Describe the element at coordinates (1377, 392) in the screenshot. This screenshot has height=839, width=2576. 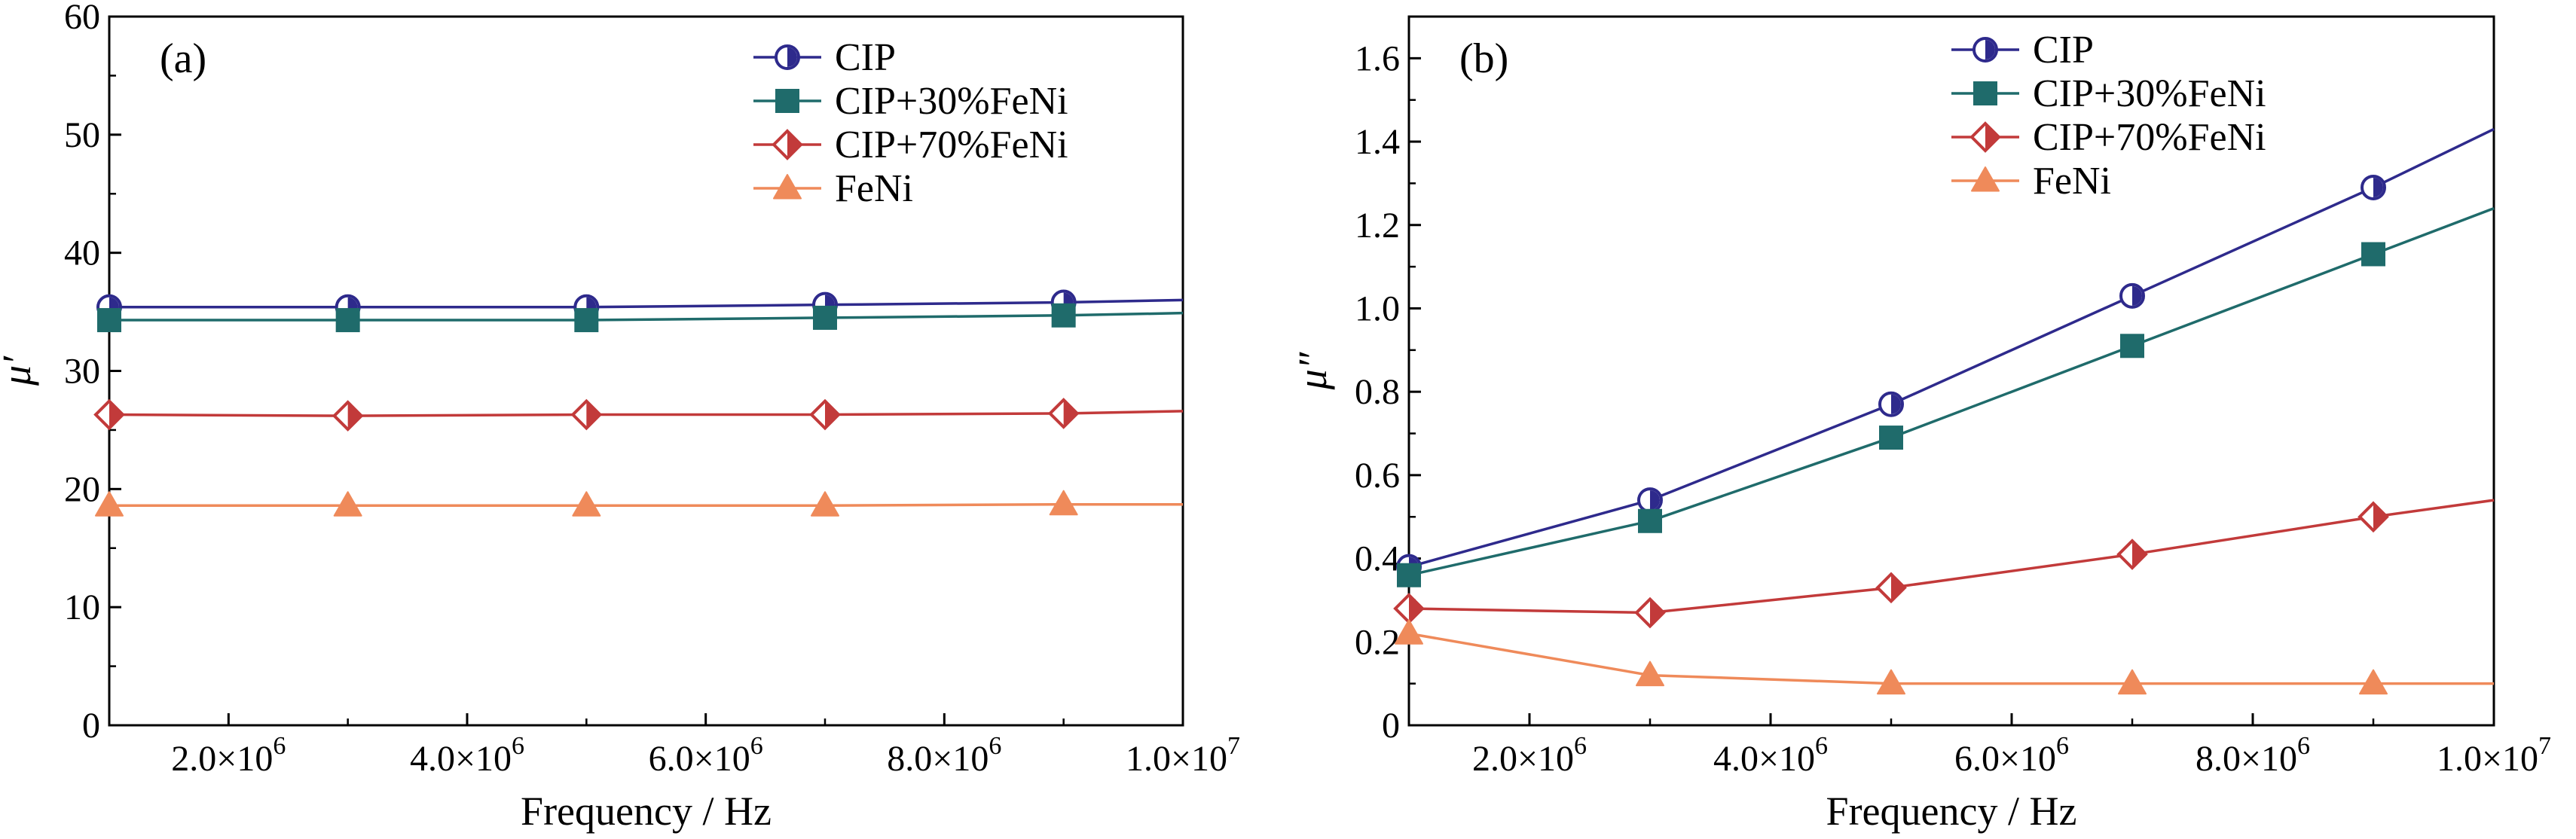
I see `y-tick-label: 0.8` at that location.